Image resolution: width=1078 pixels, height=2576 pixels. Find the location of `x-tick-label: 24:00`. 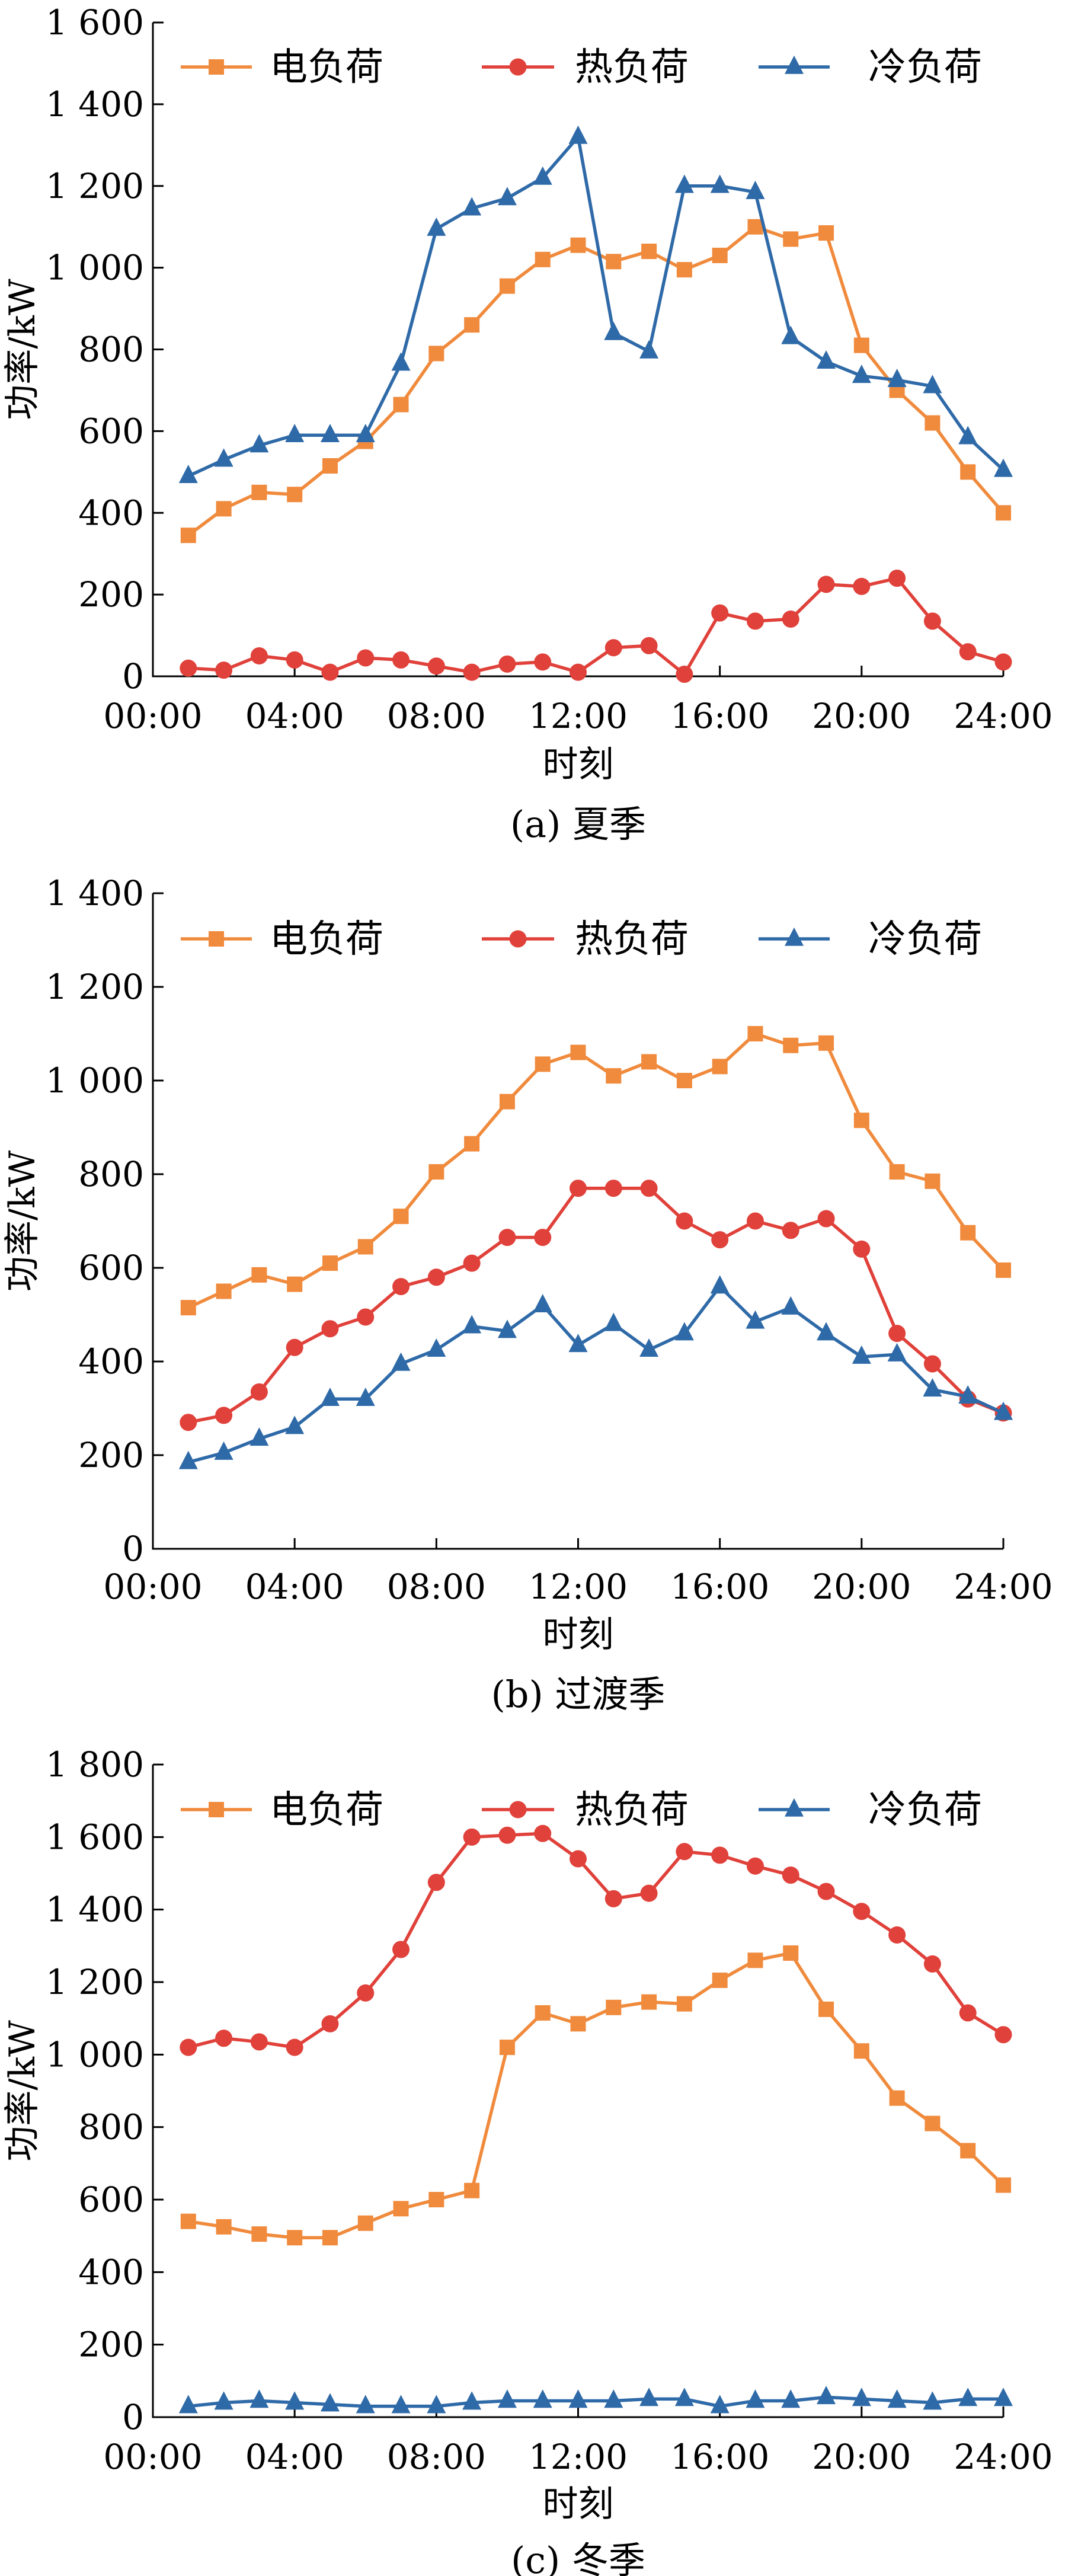

x-tick-label: 24:00 is located at coordinates (1004, 2457).